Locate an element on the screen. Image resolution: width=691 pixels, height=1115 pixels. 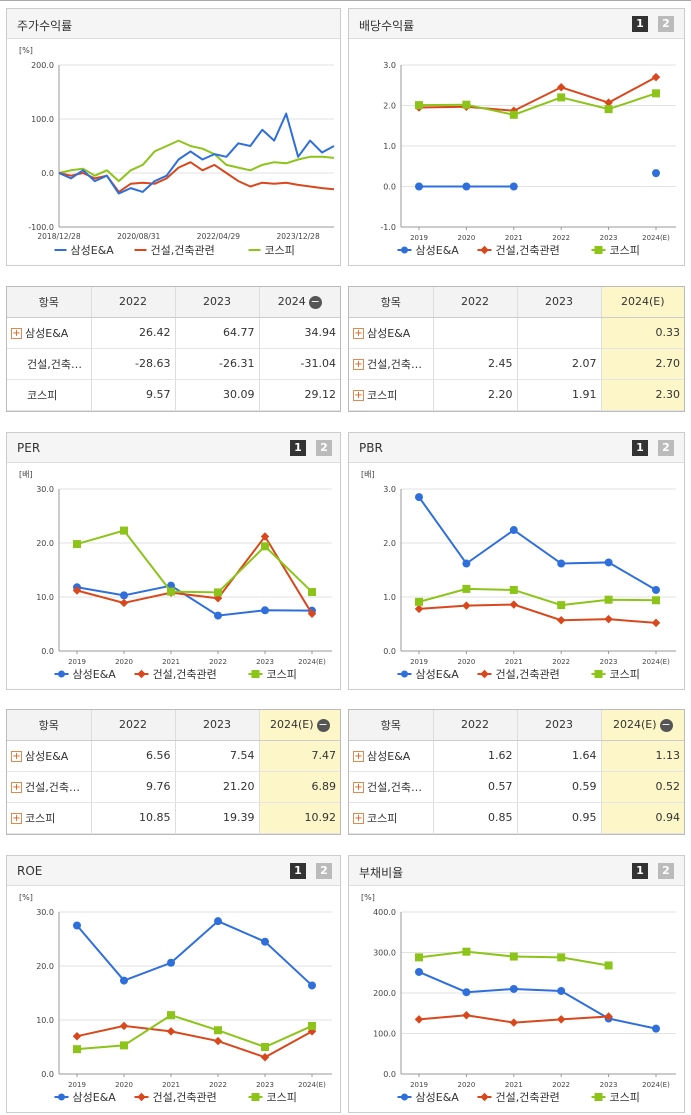
y-tick-label: 3.0 is located at coordinates (389, 65).